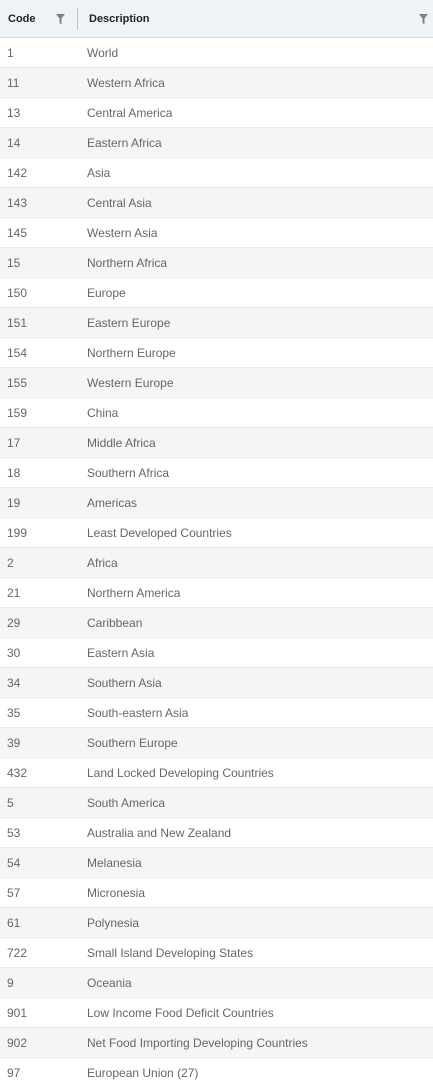 The image size is (433, 1087). What do you see at coordinates (17, 772) in the screenshot?
I see `code-cell: 432` at bounding box center [17, 772].